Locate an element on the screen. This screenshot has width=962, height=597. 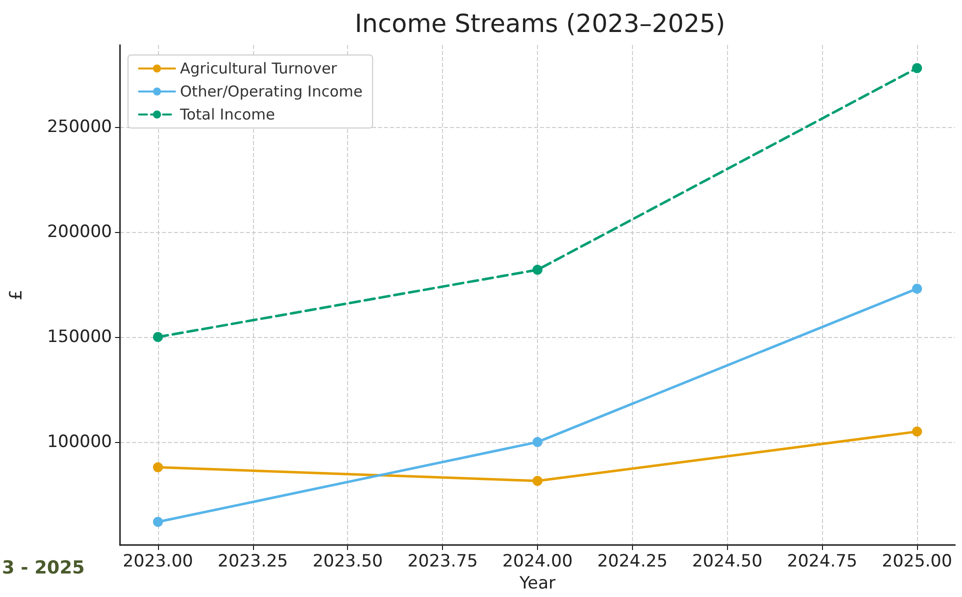
x-tick-label: 2023.75 is located at coordinates (442, 562).